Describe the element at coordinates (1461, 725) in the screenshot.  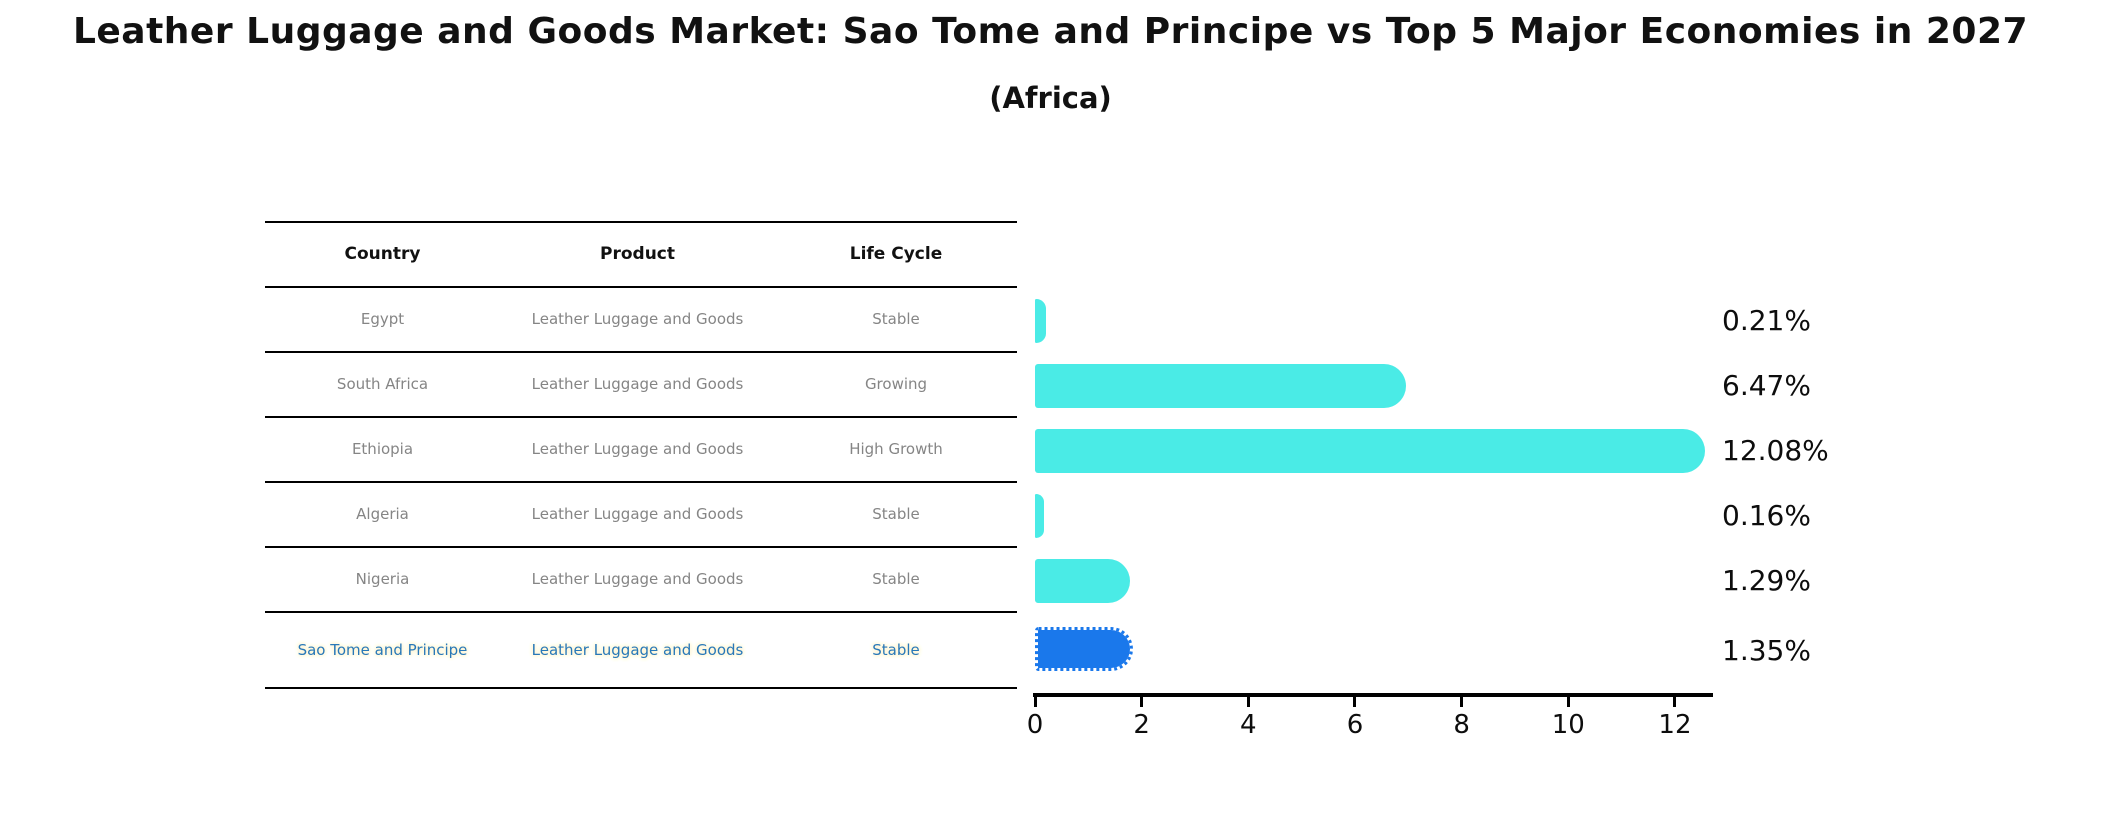
I see `x-axis-tick-label: 8` at that location.